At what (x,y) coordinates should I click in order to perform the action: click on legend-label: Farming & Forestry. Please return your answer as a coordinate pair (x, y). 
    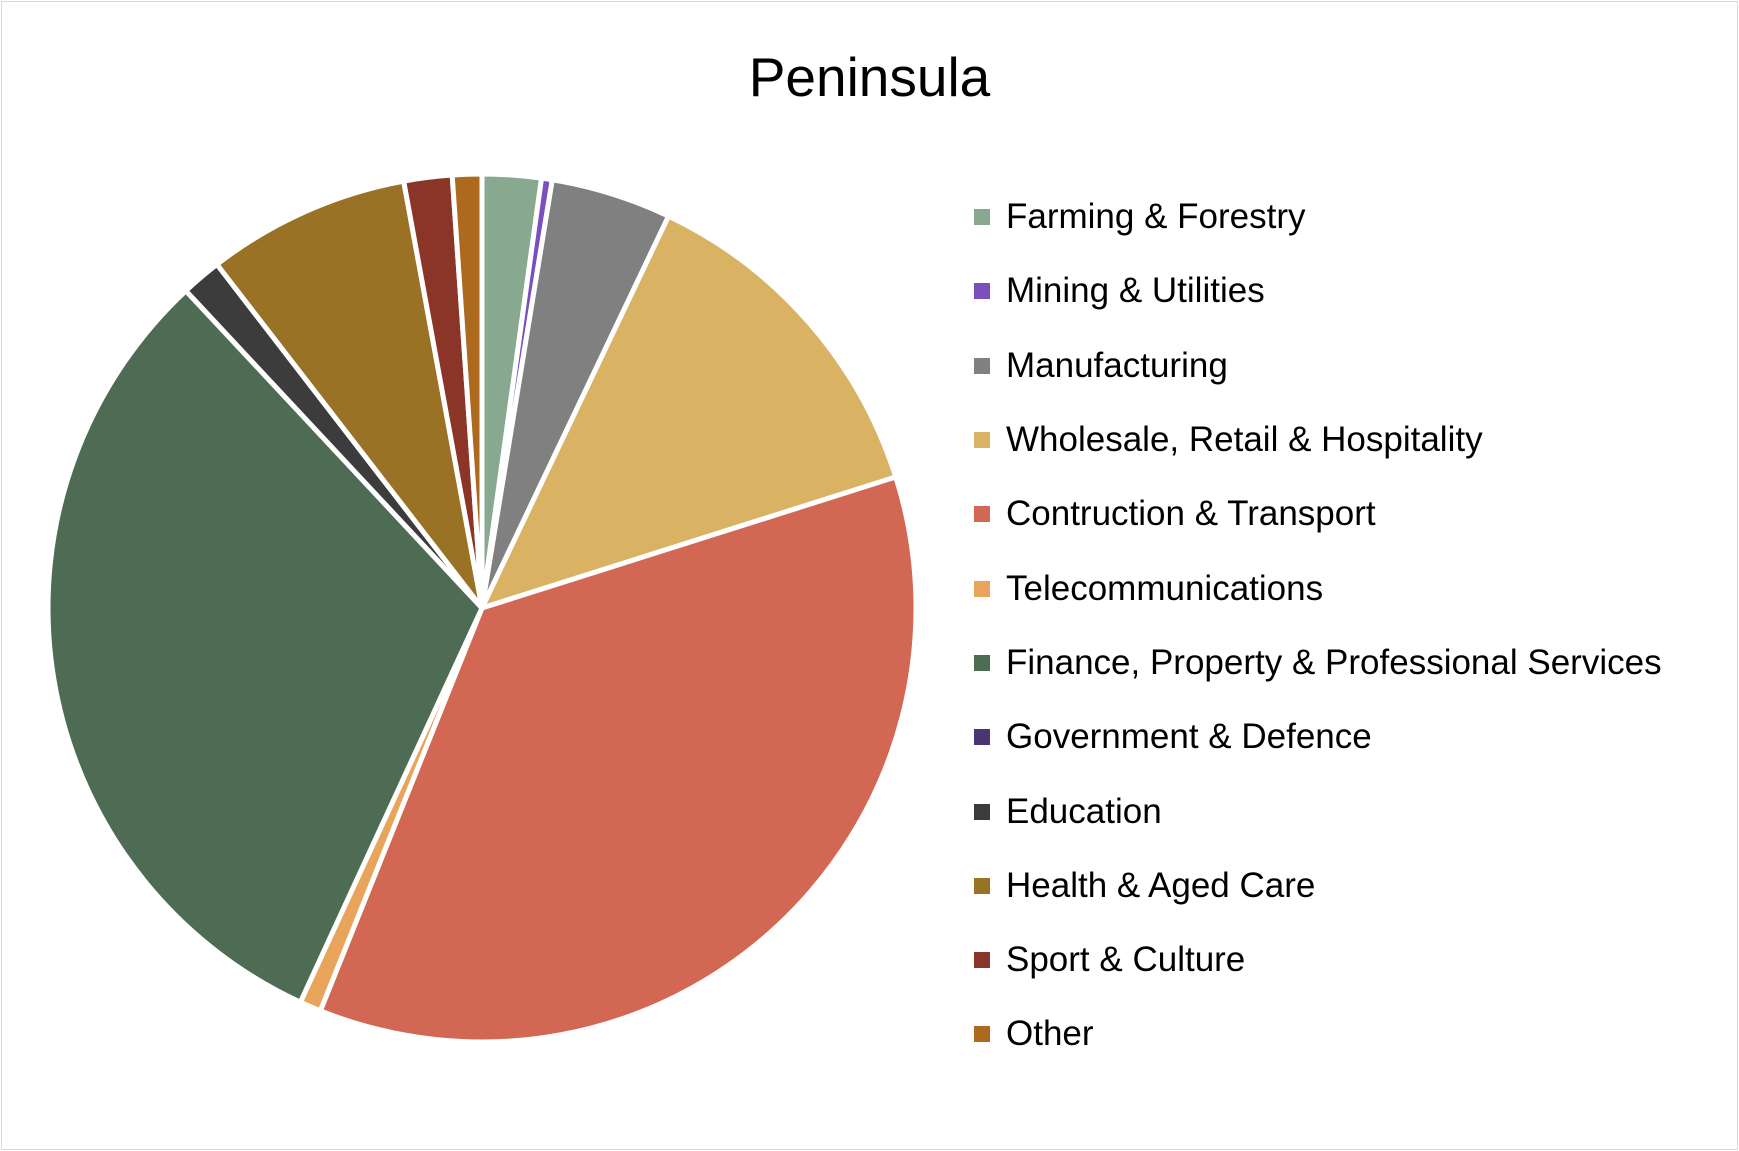
    Looking at the image, I should click on (1156, 217).